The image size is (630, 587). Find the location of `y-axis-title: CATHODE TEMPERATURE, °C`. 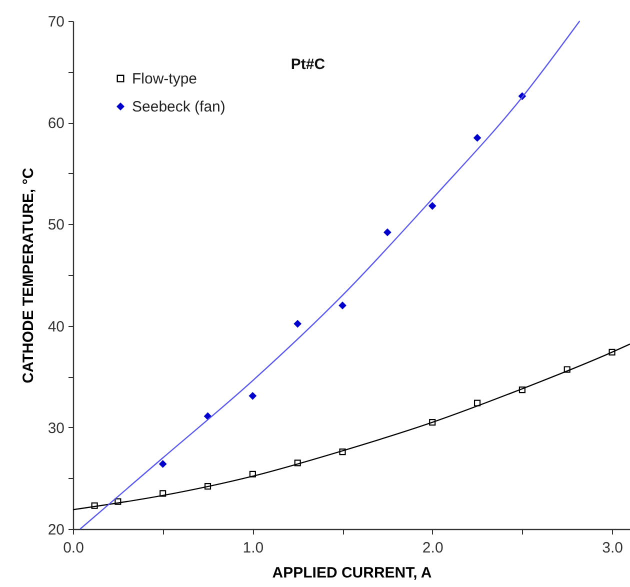

y-axis-title: CATHODE TEMPERATURE, °C is located at coordinates (28, 276).